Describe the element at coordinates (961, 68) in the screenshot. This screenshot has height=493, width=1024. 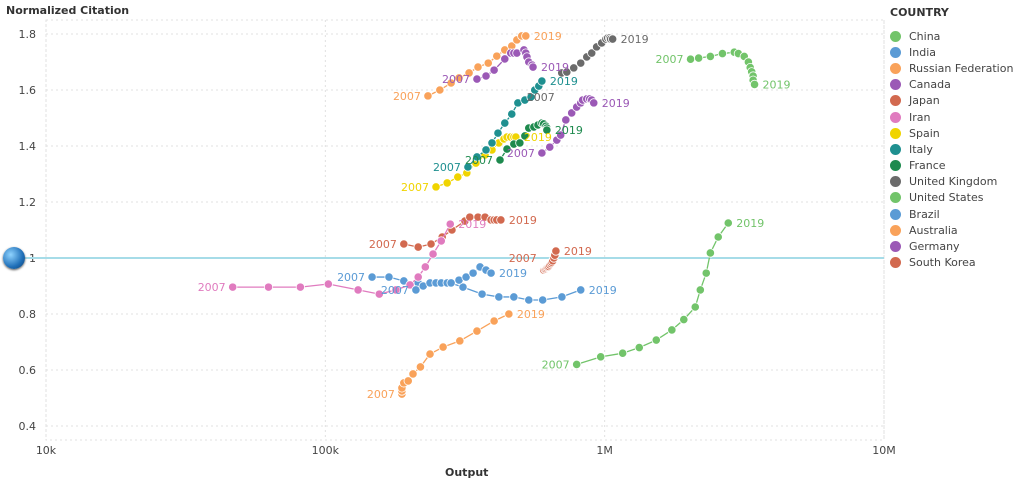
I see `legend-label: Russian Federation` at that location.